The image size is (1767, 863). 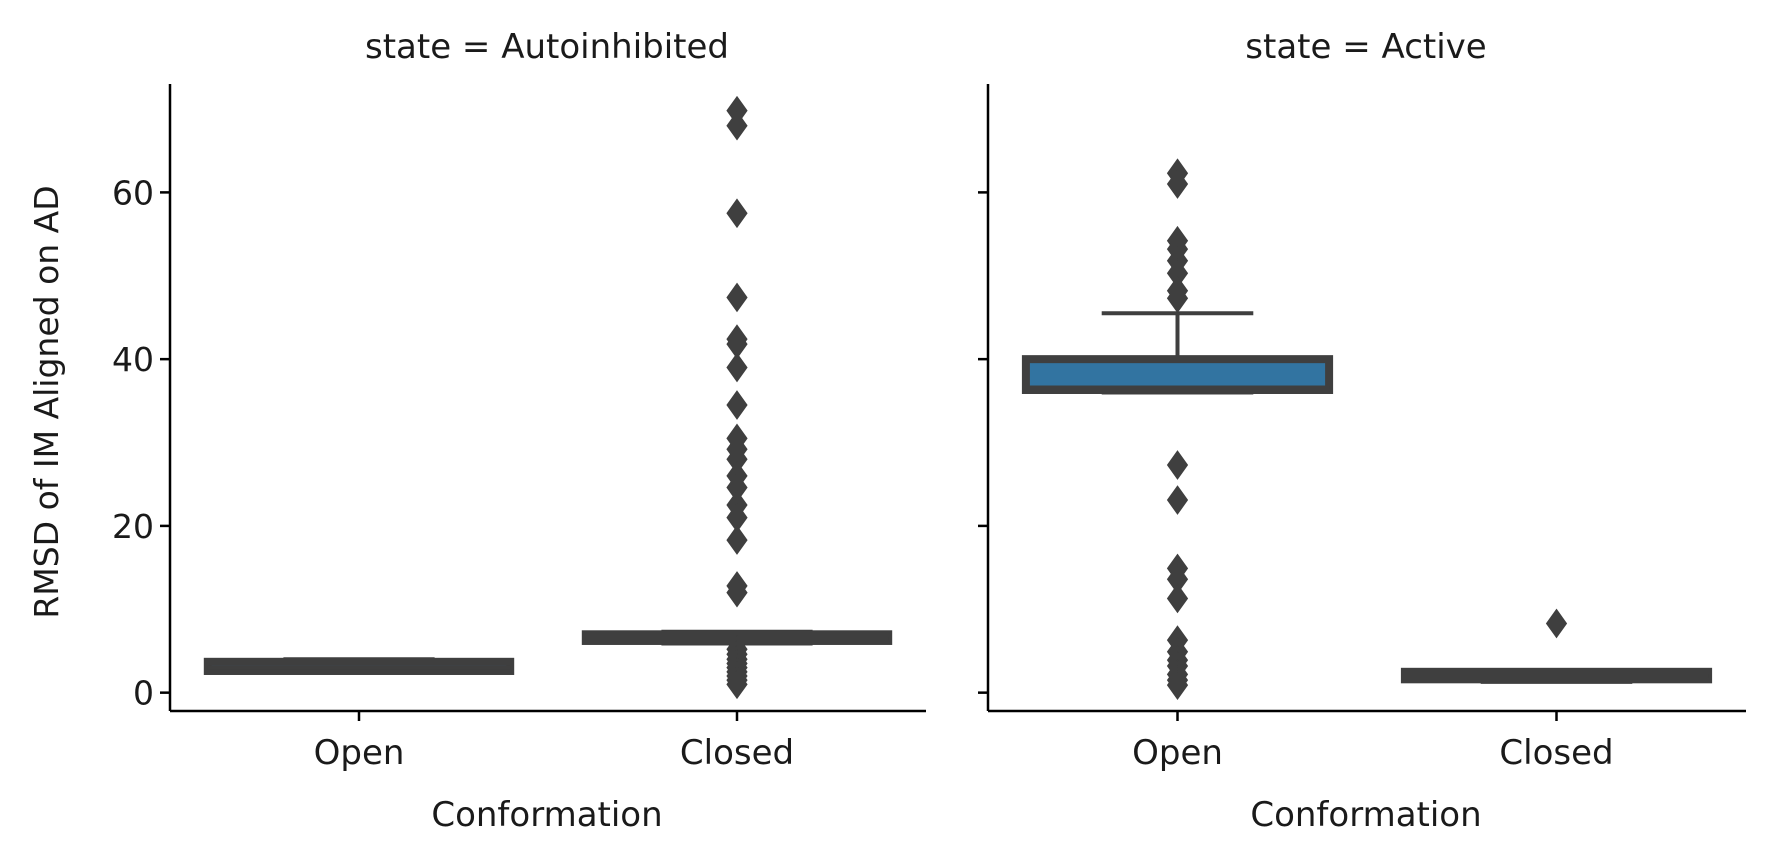 I want to click on box-iqr, so click(x=1177, y=374).